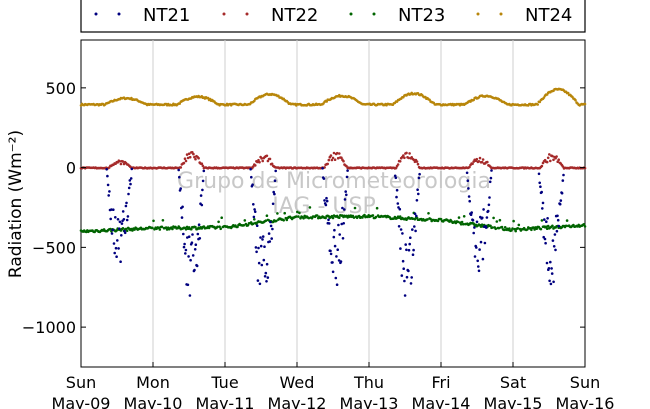  I want to click on x-tick-label-date: May-11, so click(225, 401).